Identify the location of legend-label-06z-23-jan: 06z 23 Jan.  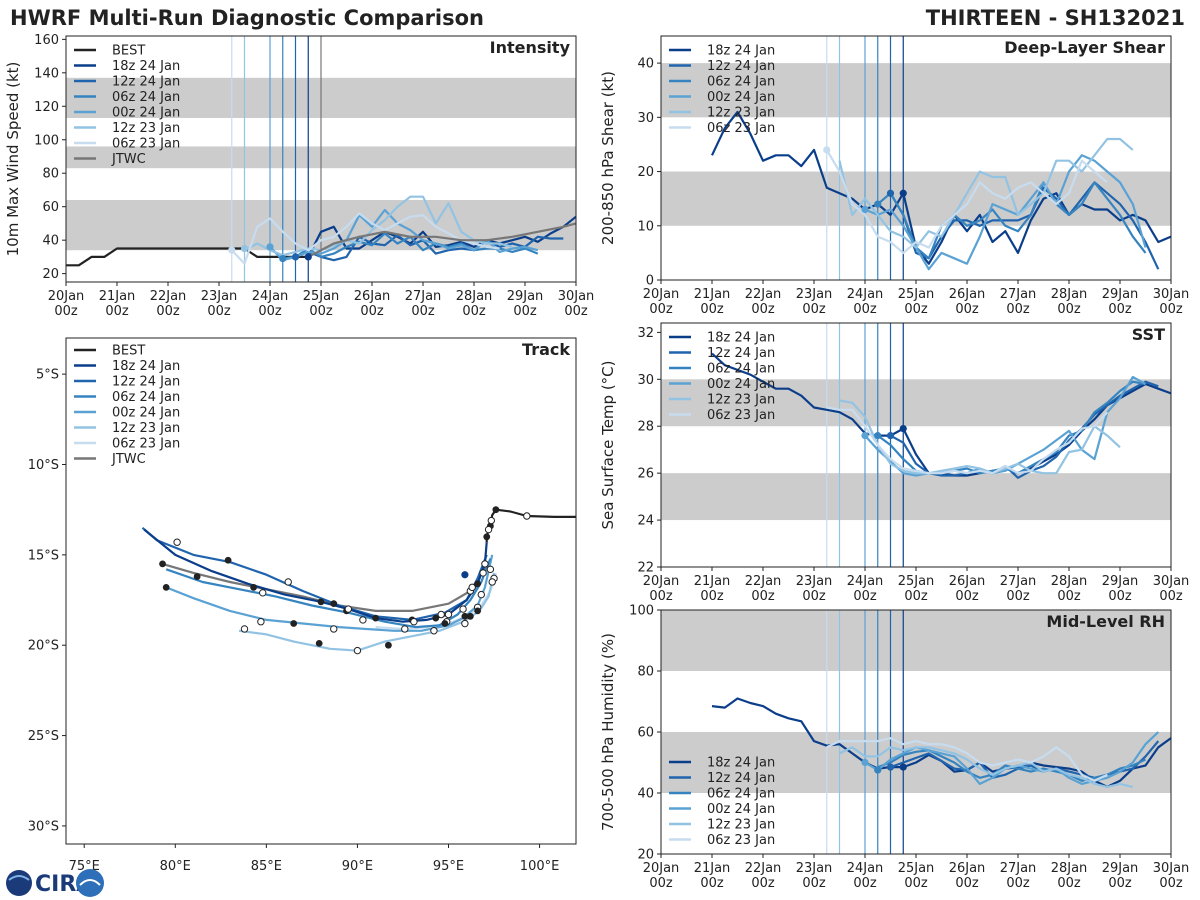
(741, 840).